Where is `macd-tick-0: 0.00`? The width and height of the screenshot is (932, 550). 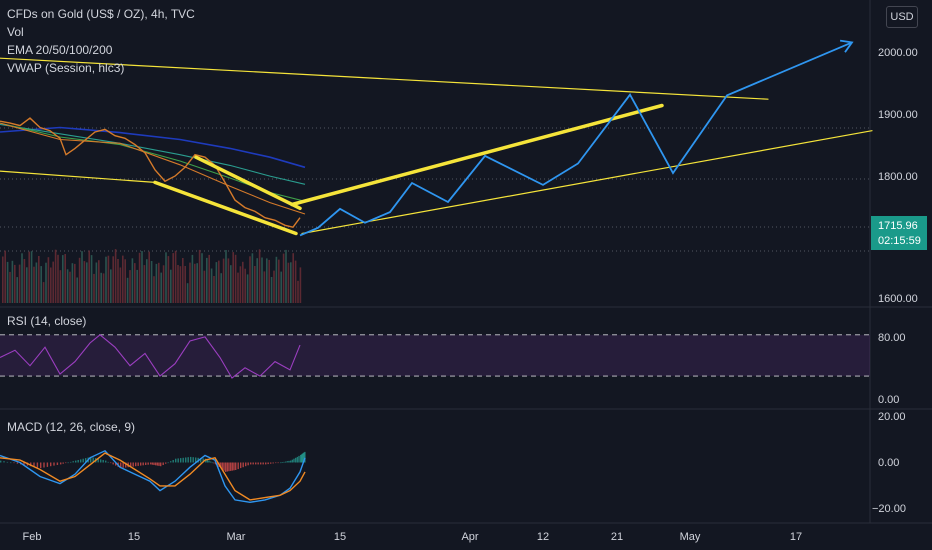
macd-tick-0: 0.00 is located at coordinates (888, 463).